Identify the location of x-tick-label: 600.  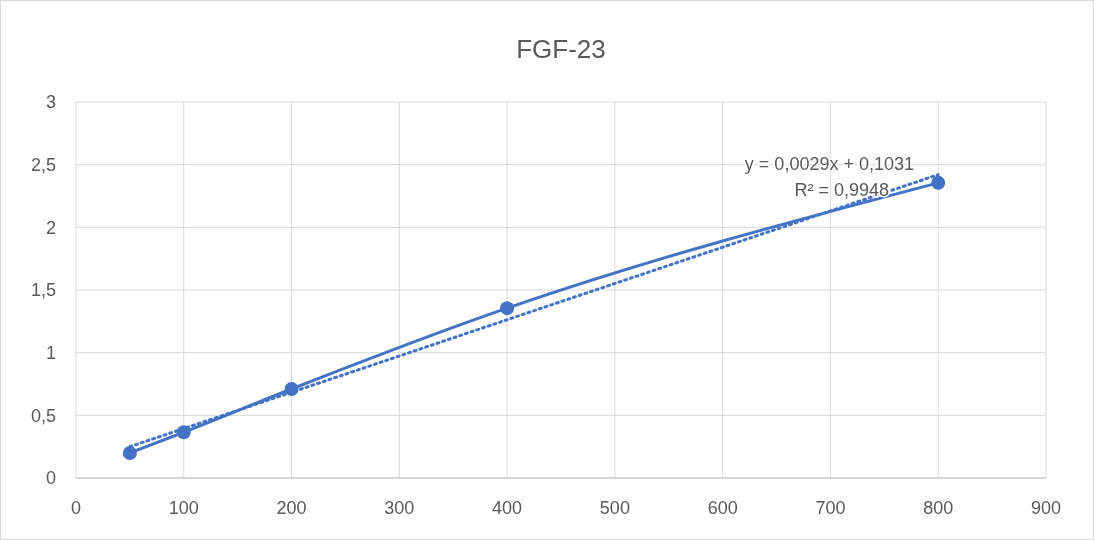
(722, 508).